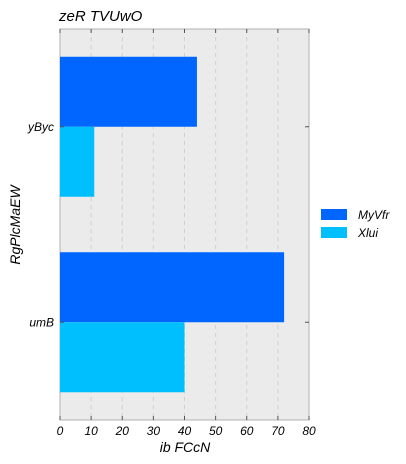 The width and height of the screenshot is (406, 464). I want to click on x-tick-label: 30, so click(154, 431).